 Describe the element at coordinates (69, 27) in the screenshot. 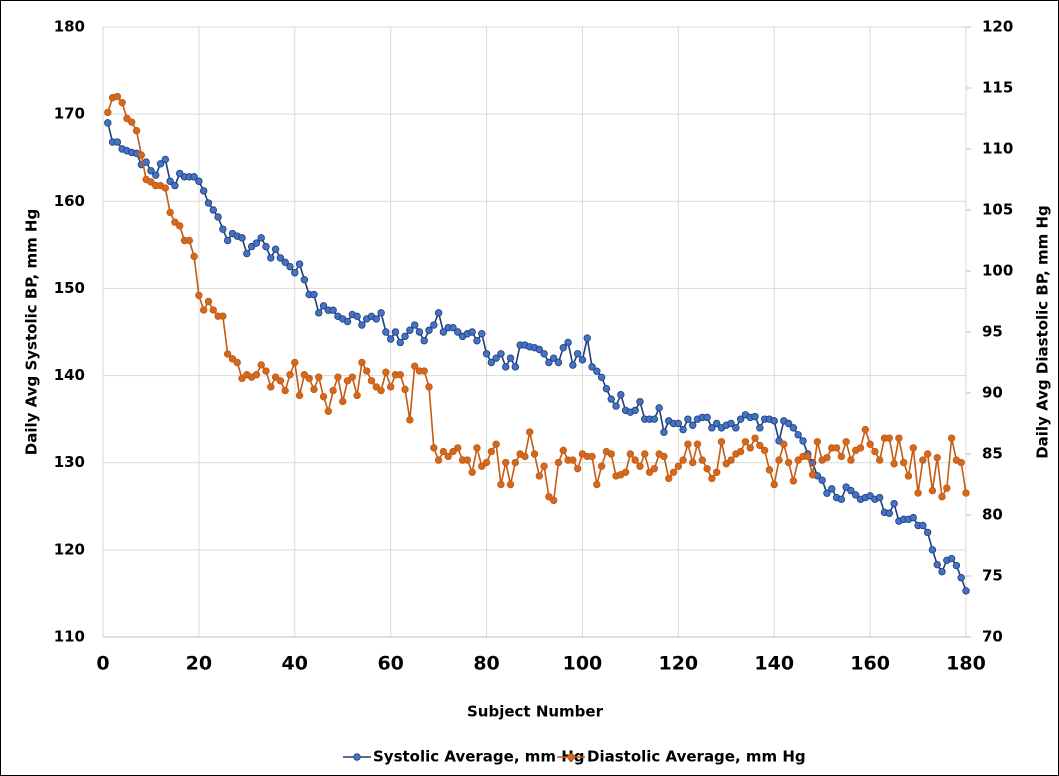

I see `y-tick-label: 180` at that location.